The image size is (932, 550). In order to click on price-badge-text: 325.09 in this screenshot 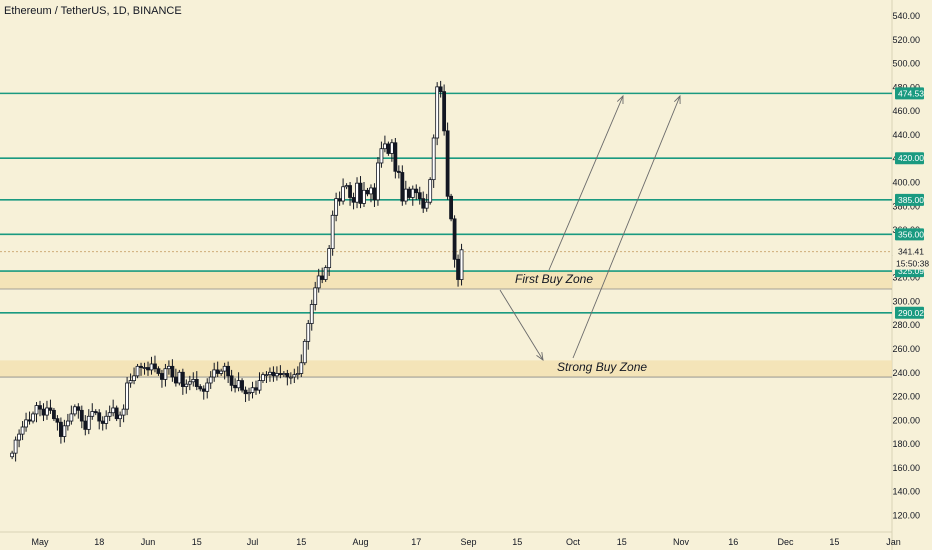, I will do `click(911, 271)`.